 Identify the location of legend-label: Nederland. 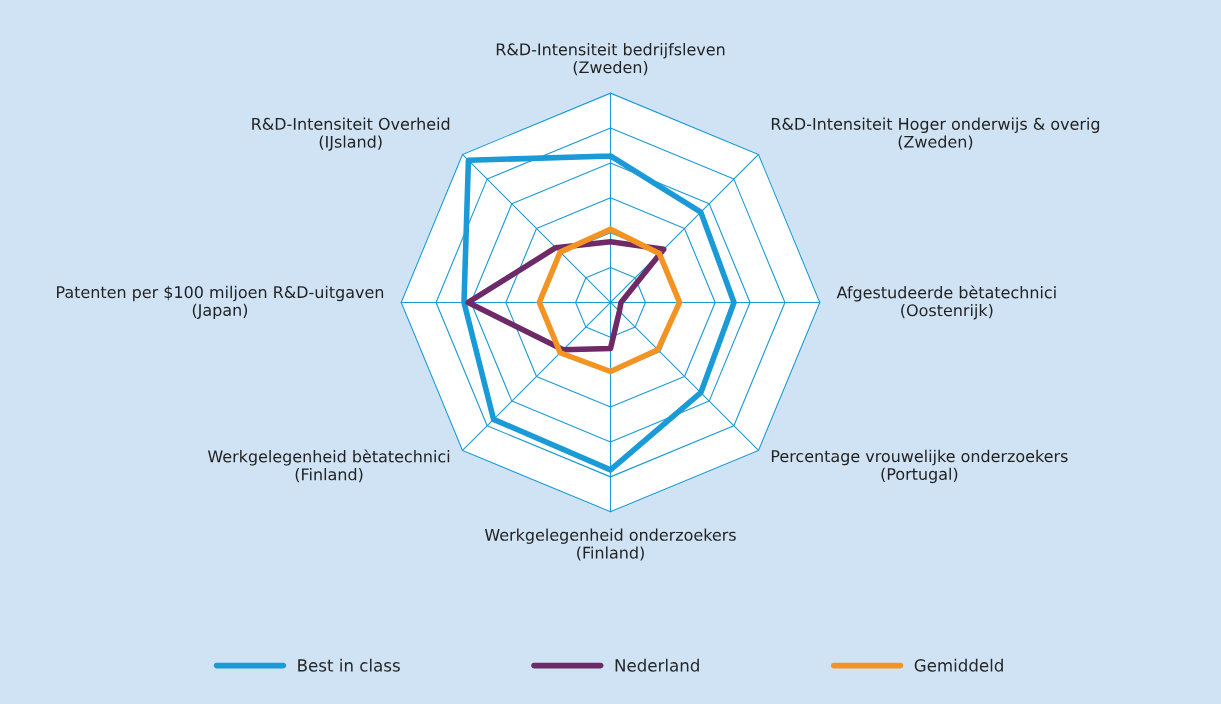
(657, 665).